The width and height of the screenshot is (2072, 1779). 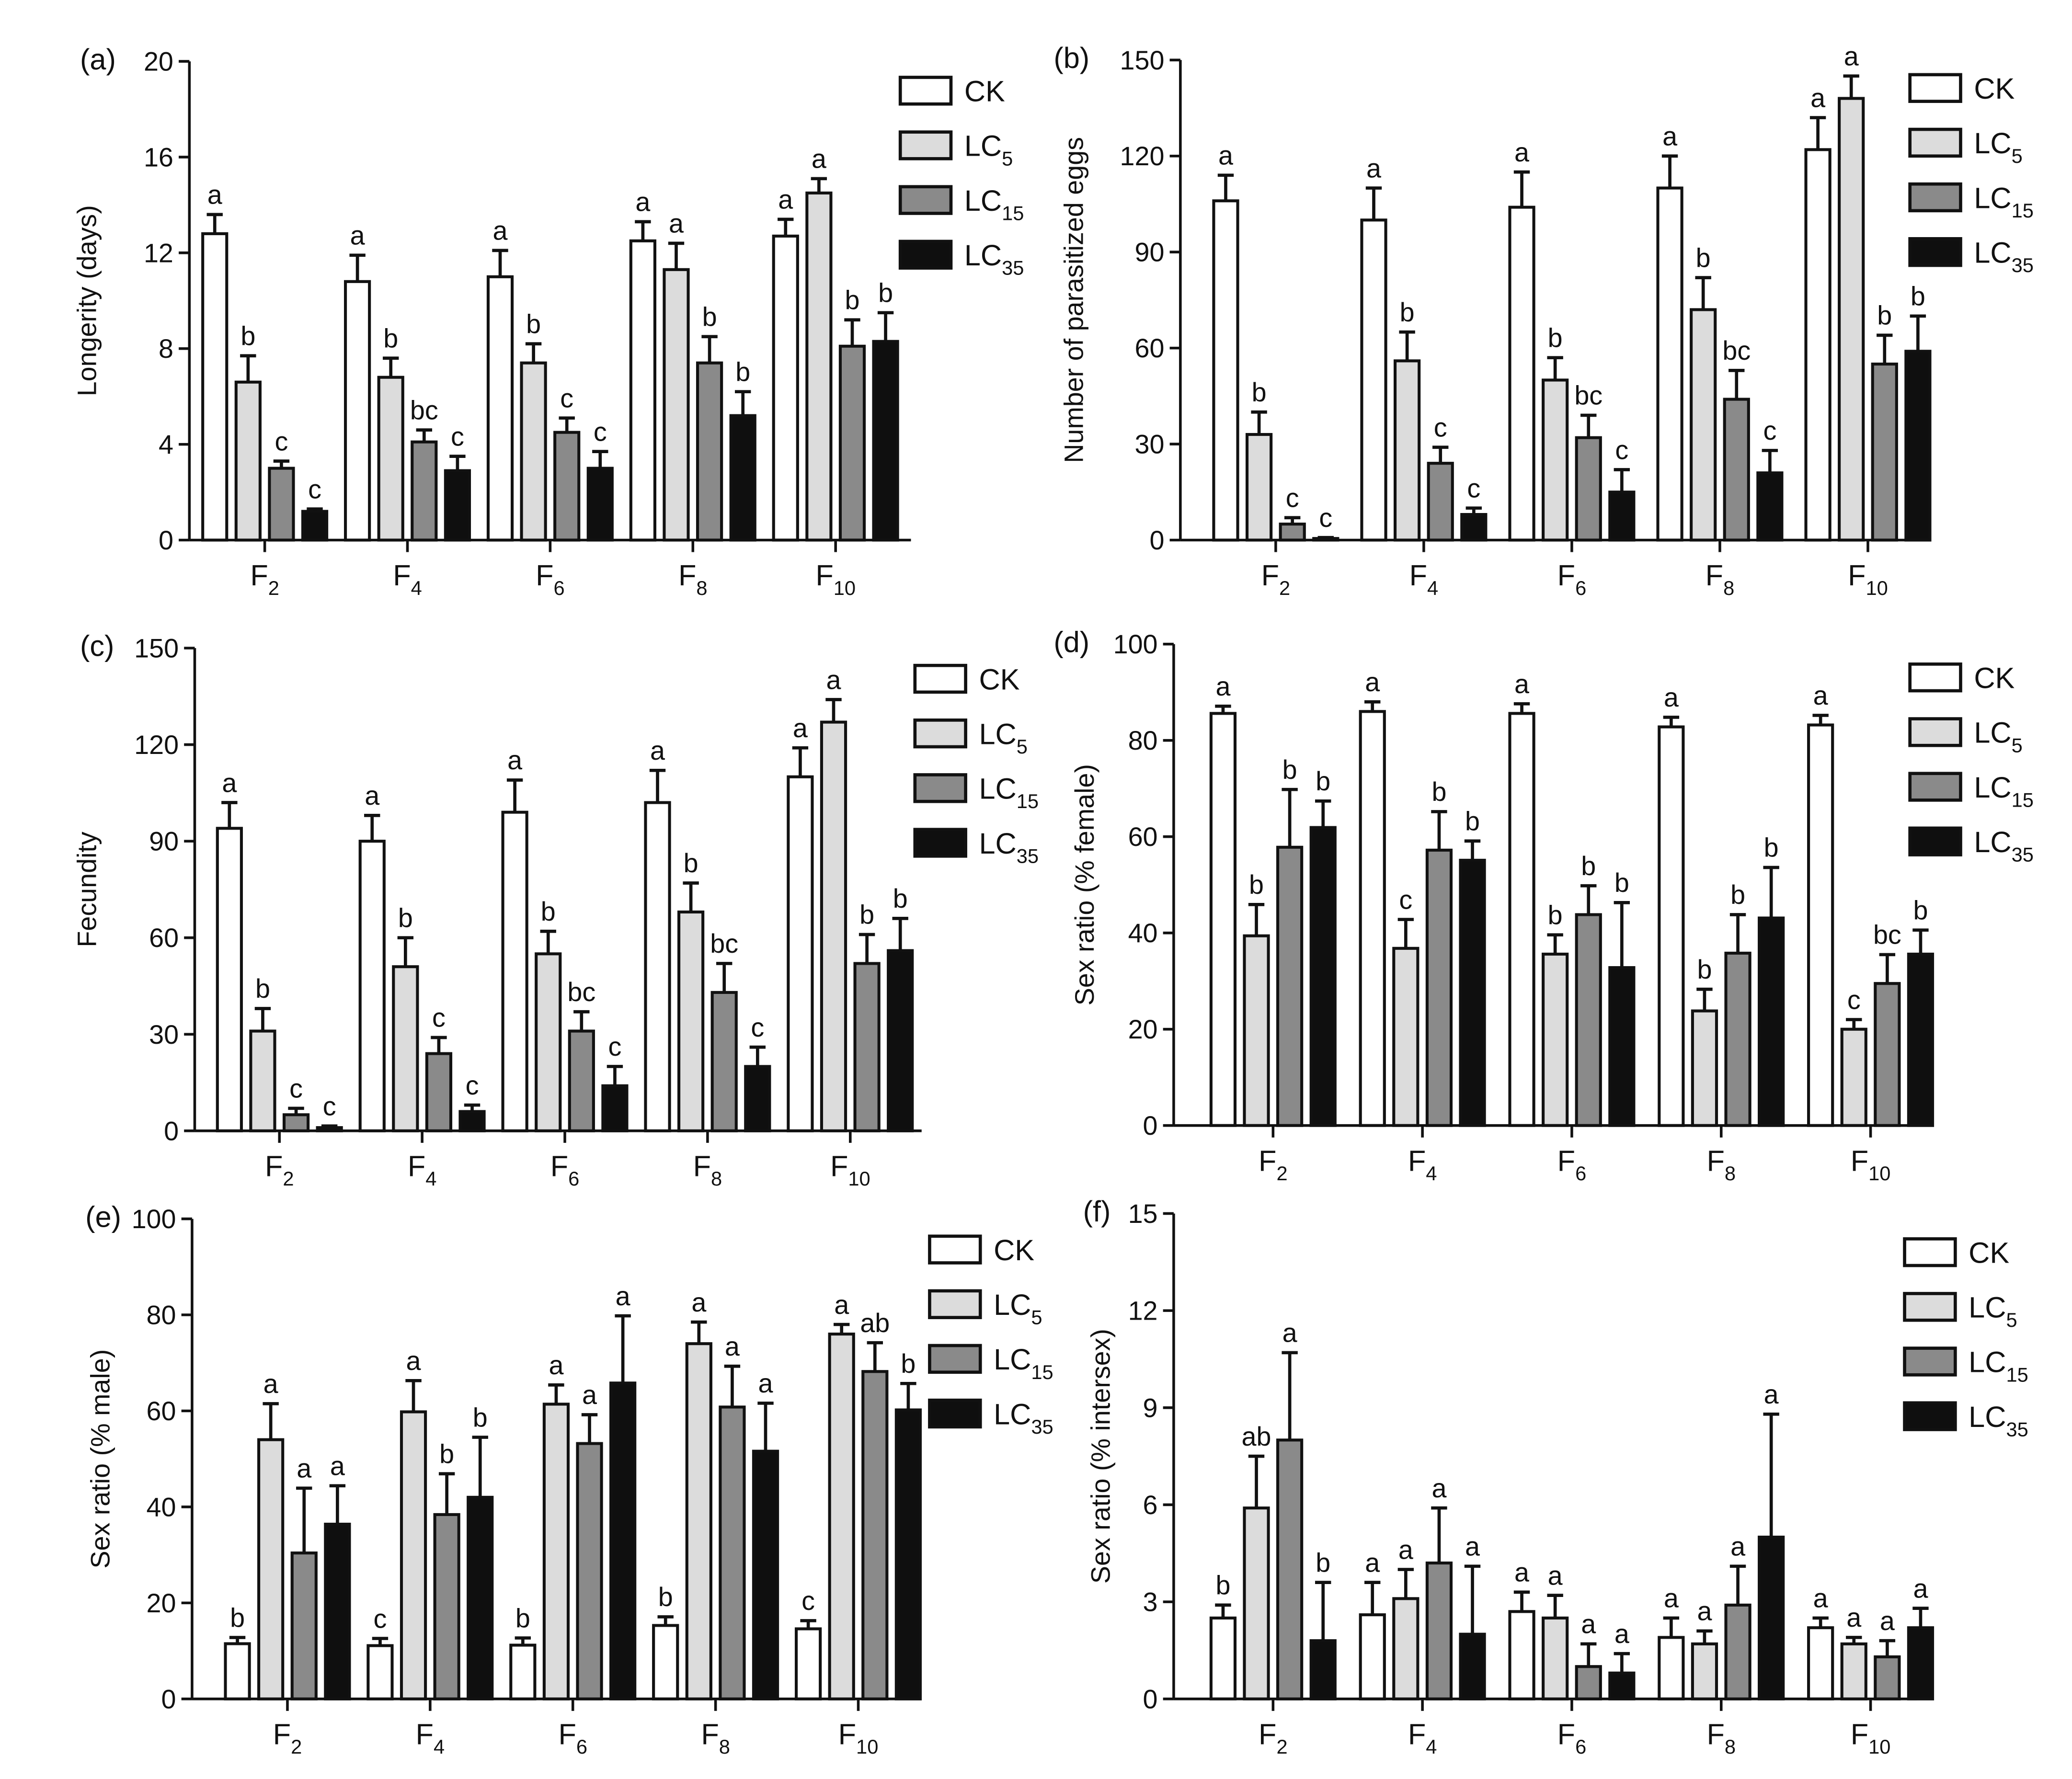 I want to click on y-axis-label: Sex ratio (% male), so click(x=100, y=1459).